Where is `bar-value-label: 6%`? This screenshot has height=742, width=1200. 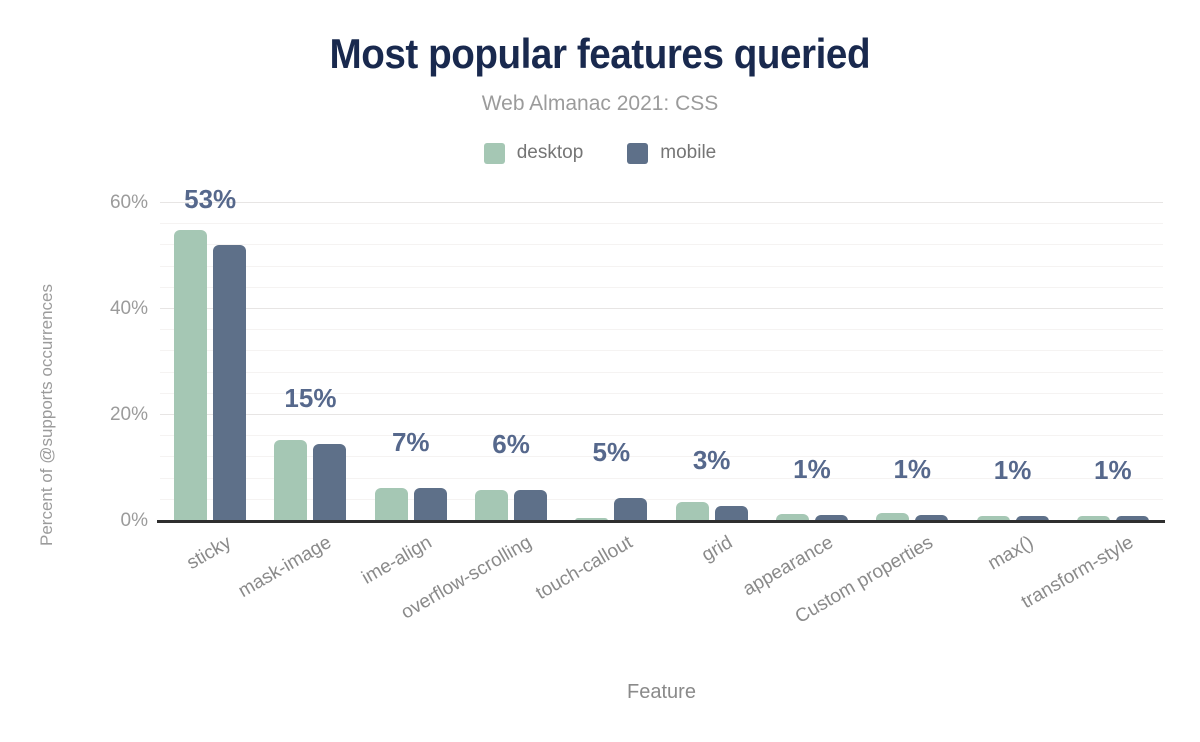
bar-value-label: 6% is located at coordinates (511, 443).